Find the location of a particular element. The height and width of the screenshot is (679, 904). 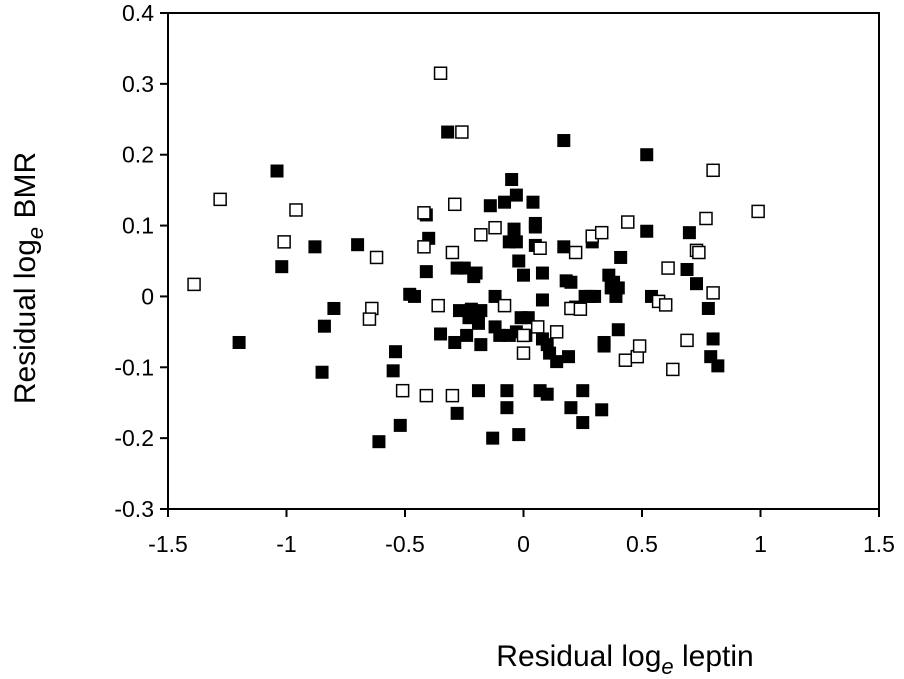

y-tick-label: 0 is located at coordinates (147, 296).